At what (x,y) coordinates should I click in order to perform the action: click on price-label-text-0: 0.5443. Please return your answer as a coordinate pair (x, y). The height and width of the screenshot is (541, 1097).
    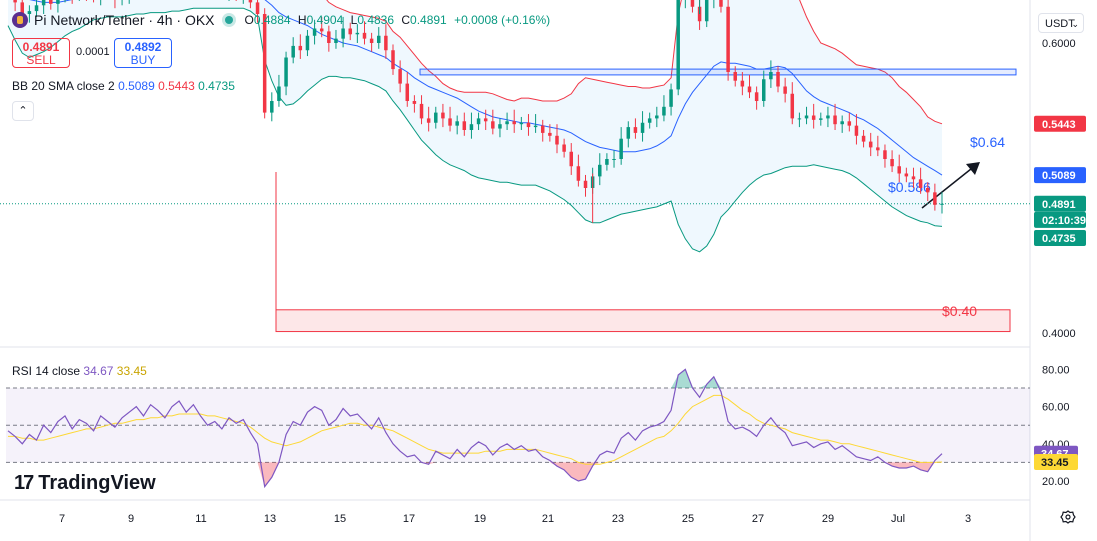
    Looking at the image, I should click on (1059, 125).